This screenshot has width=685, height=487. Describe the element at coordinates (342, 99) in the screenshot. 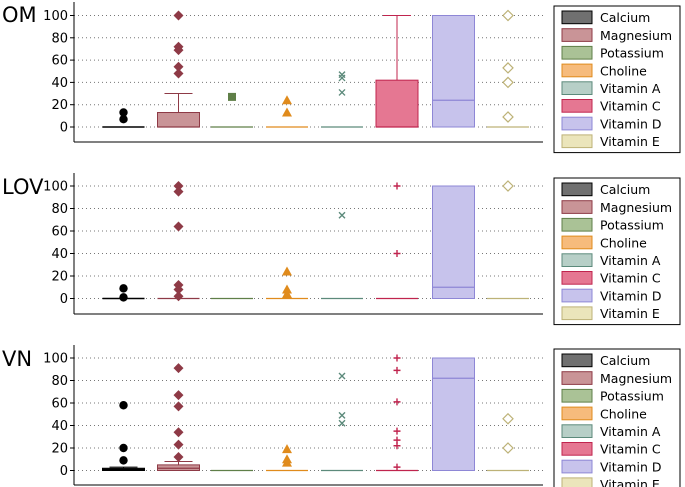

I see `box-vitamin-a` at that location.